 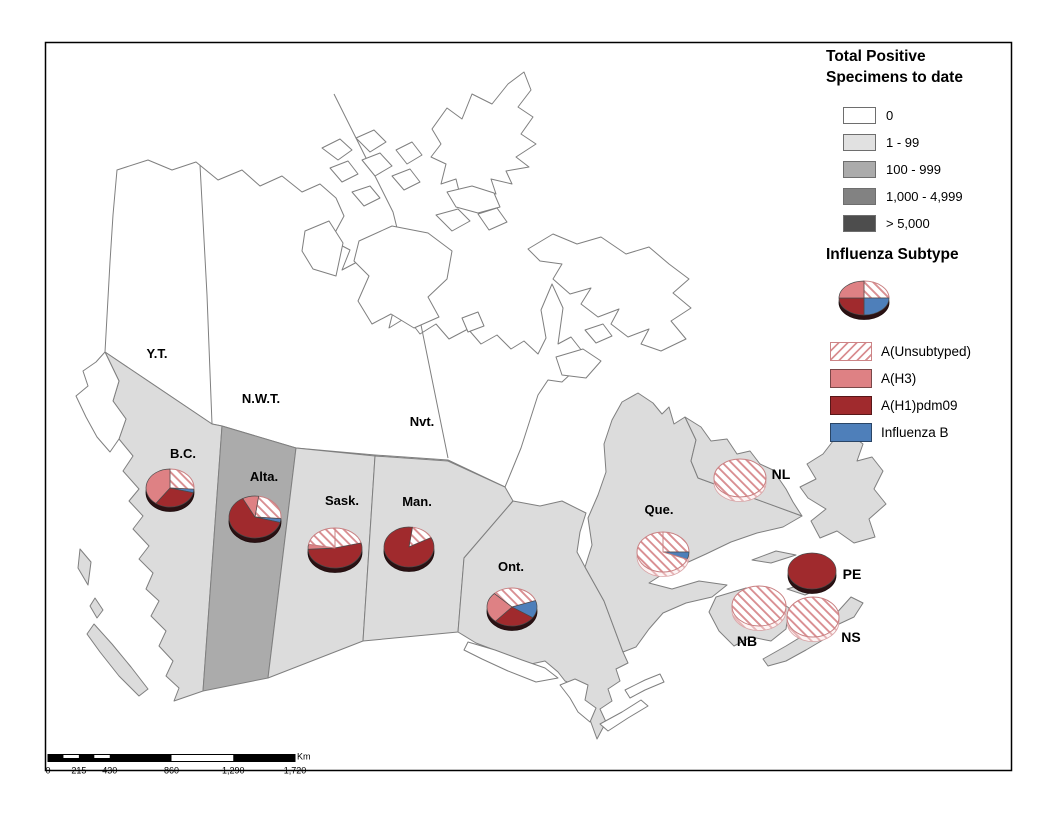 What do you see at coordinates (740, 480) in the screenshot?
I see `pie-nl` at bounding box center [740, 480].